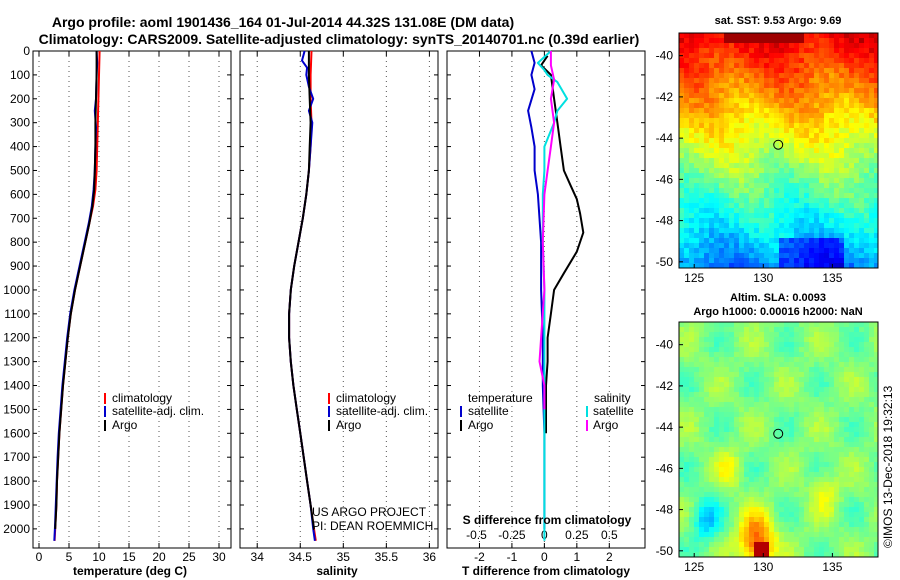 The image size is (900, 580). What do you see at coordinates (606, 425) in the screenshot?
I see `legend-label-sal-argo: Argo` at bounding box center [606, 425].